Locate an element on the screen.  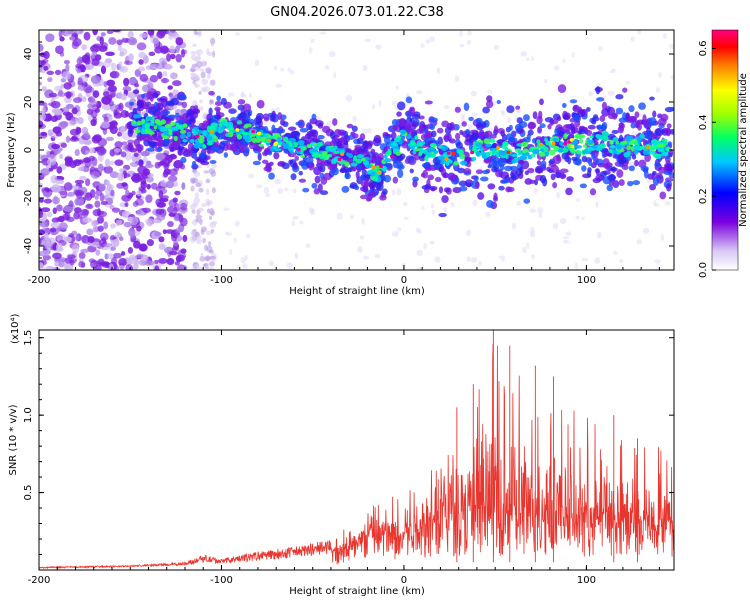
colorbar-tick-label: 0.2 is located at coordinates (703, 196).